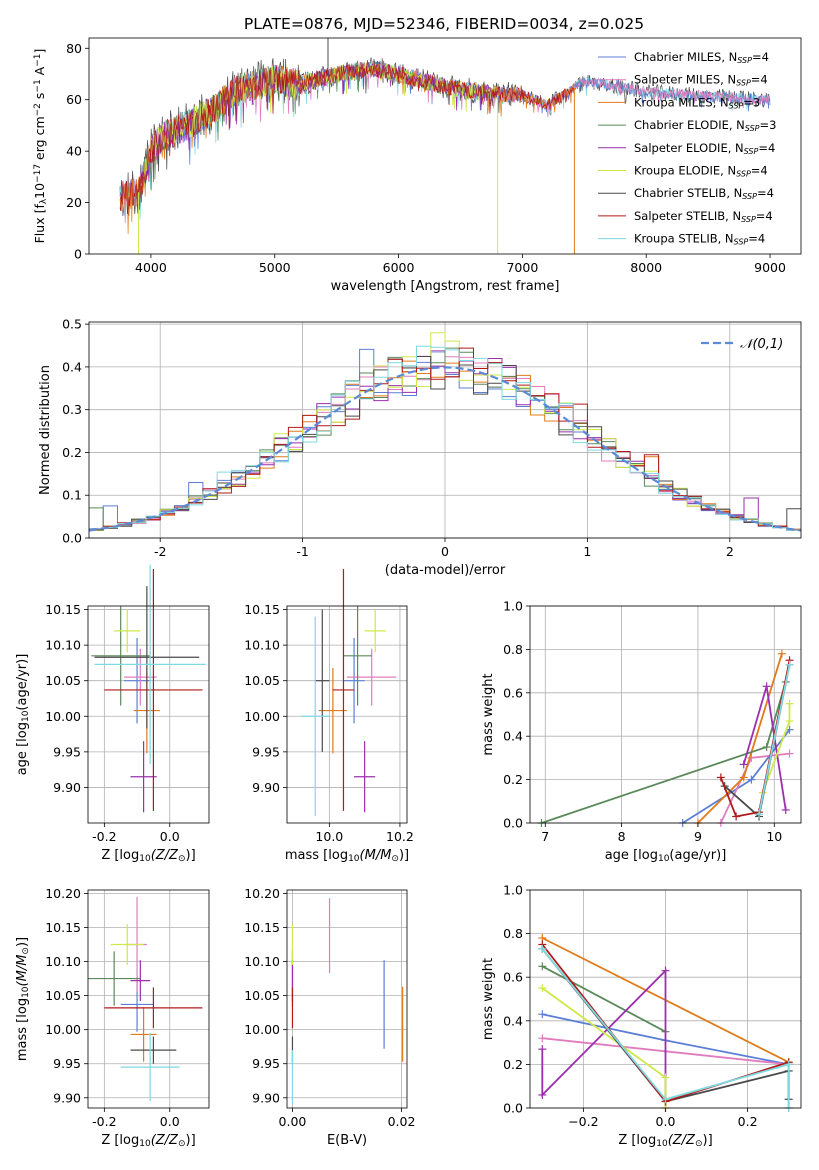 Image resolution: width=819 pixels, height=1170 pixels. What do you see at coordinates (445, 286) in the screenshot?
I see `x-axis-label: wavelength [Angstrom, rest frame]` at bounding box center [445, 286].